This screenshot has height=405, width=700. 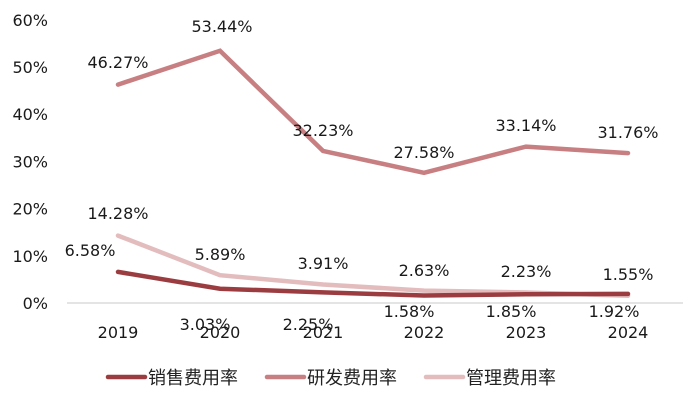 I want to click on data-label: 53.44%, so click(x=221, y=26).